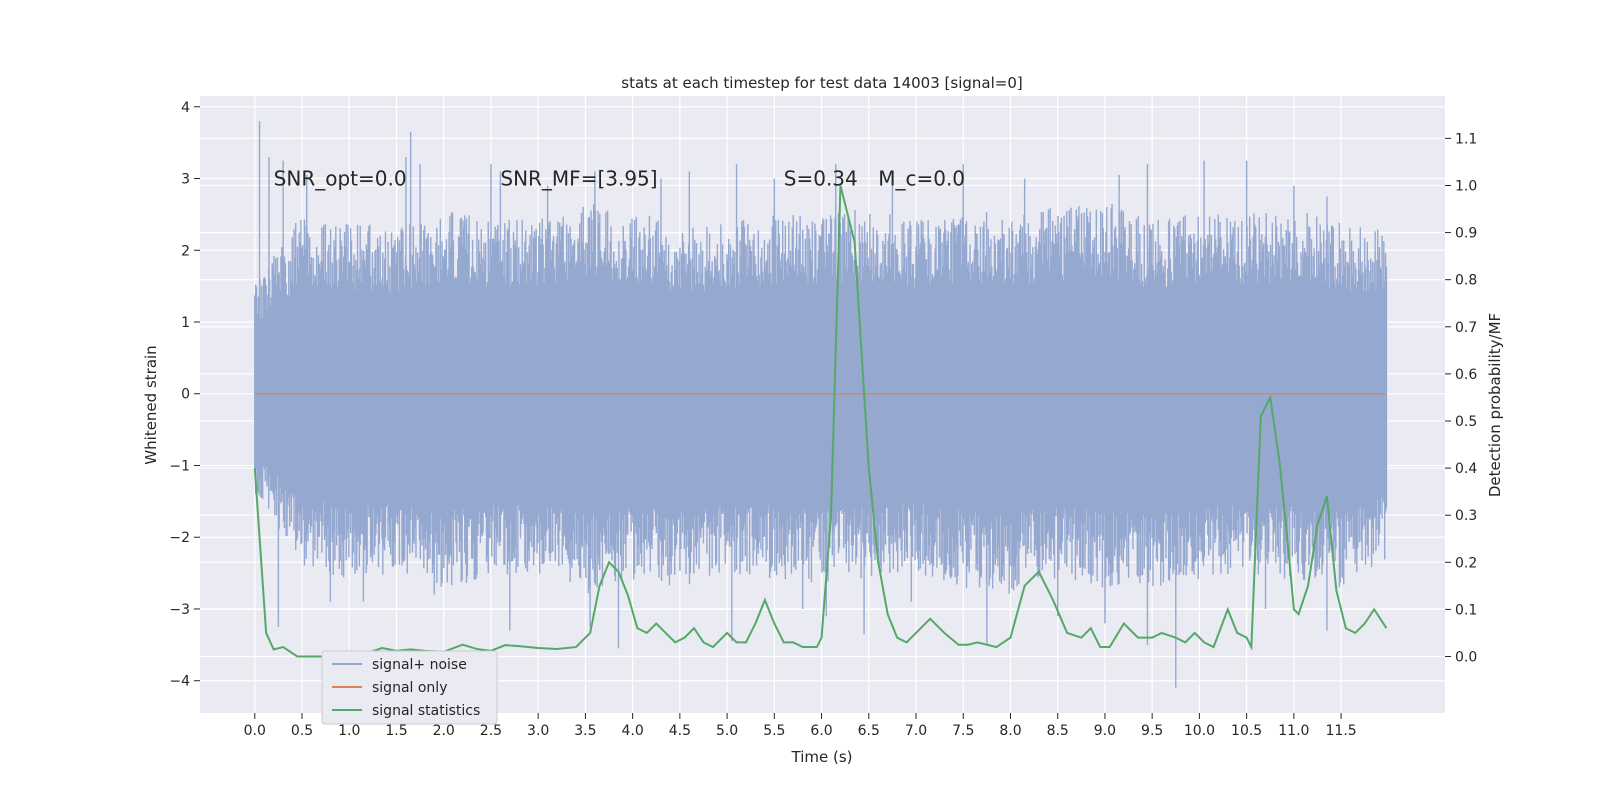 This screenshot has width=1600, height=800. Describe the element at coordinates (1466, 328) in the screenshot. I see `y2-tick-label: 0.7` at that location.